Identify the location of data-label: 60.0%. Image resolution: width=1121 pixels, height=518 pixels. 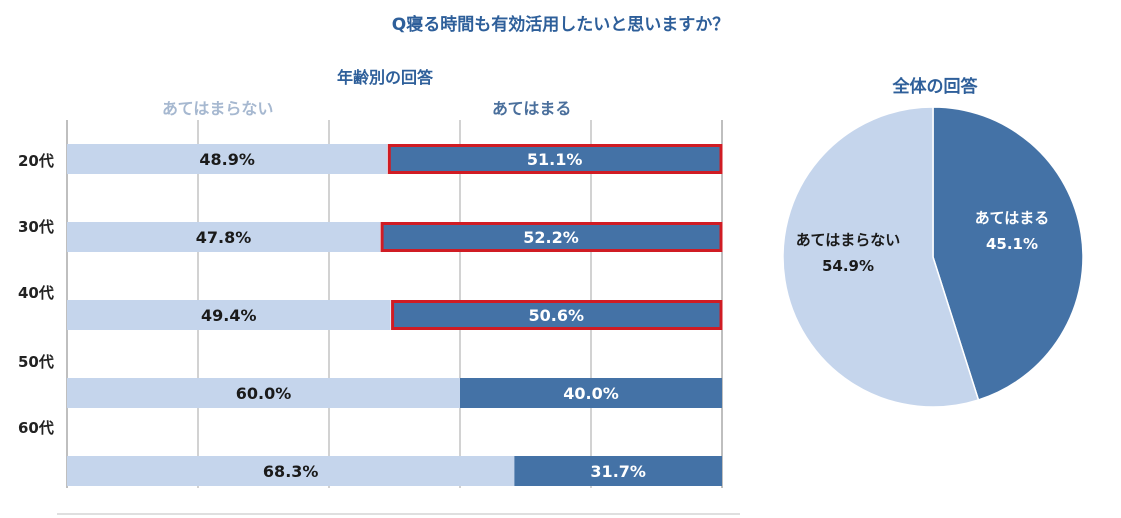
(264, 393).